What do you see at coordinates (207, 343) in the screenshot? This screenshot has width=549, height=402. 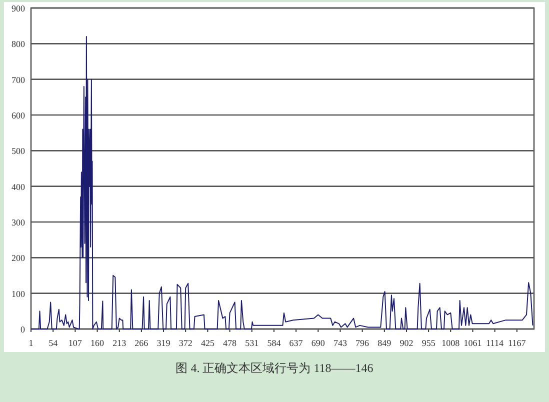 I see `x-tick-label: 425` at bounding box center [207, 343].